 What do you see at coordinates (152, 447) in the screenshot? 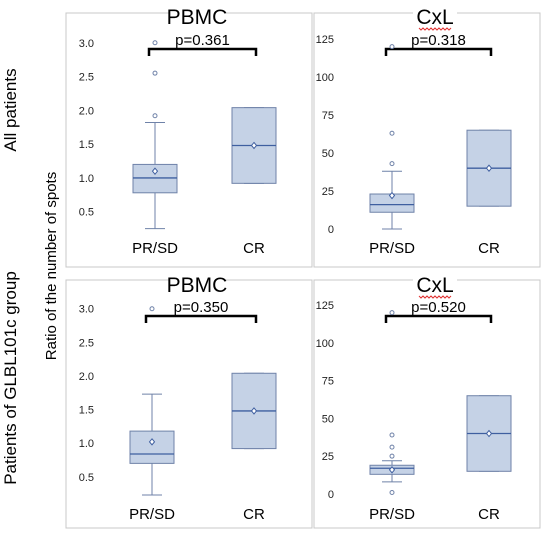
I see `iqr-box` at bounding box center [152, 447].